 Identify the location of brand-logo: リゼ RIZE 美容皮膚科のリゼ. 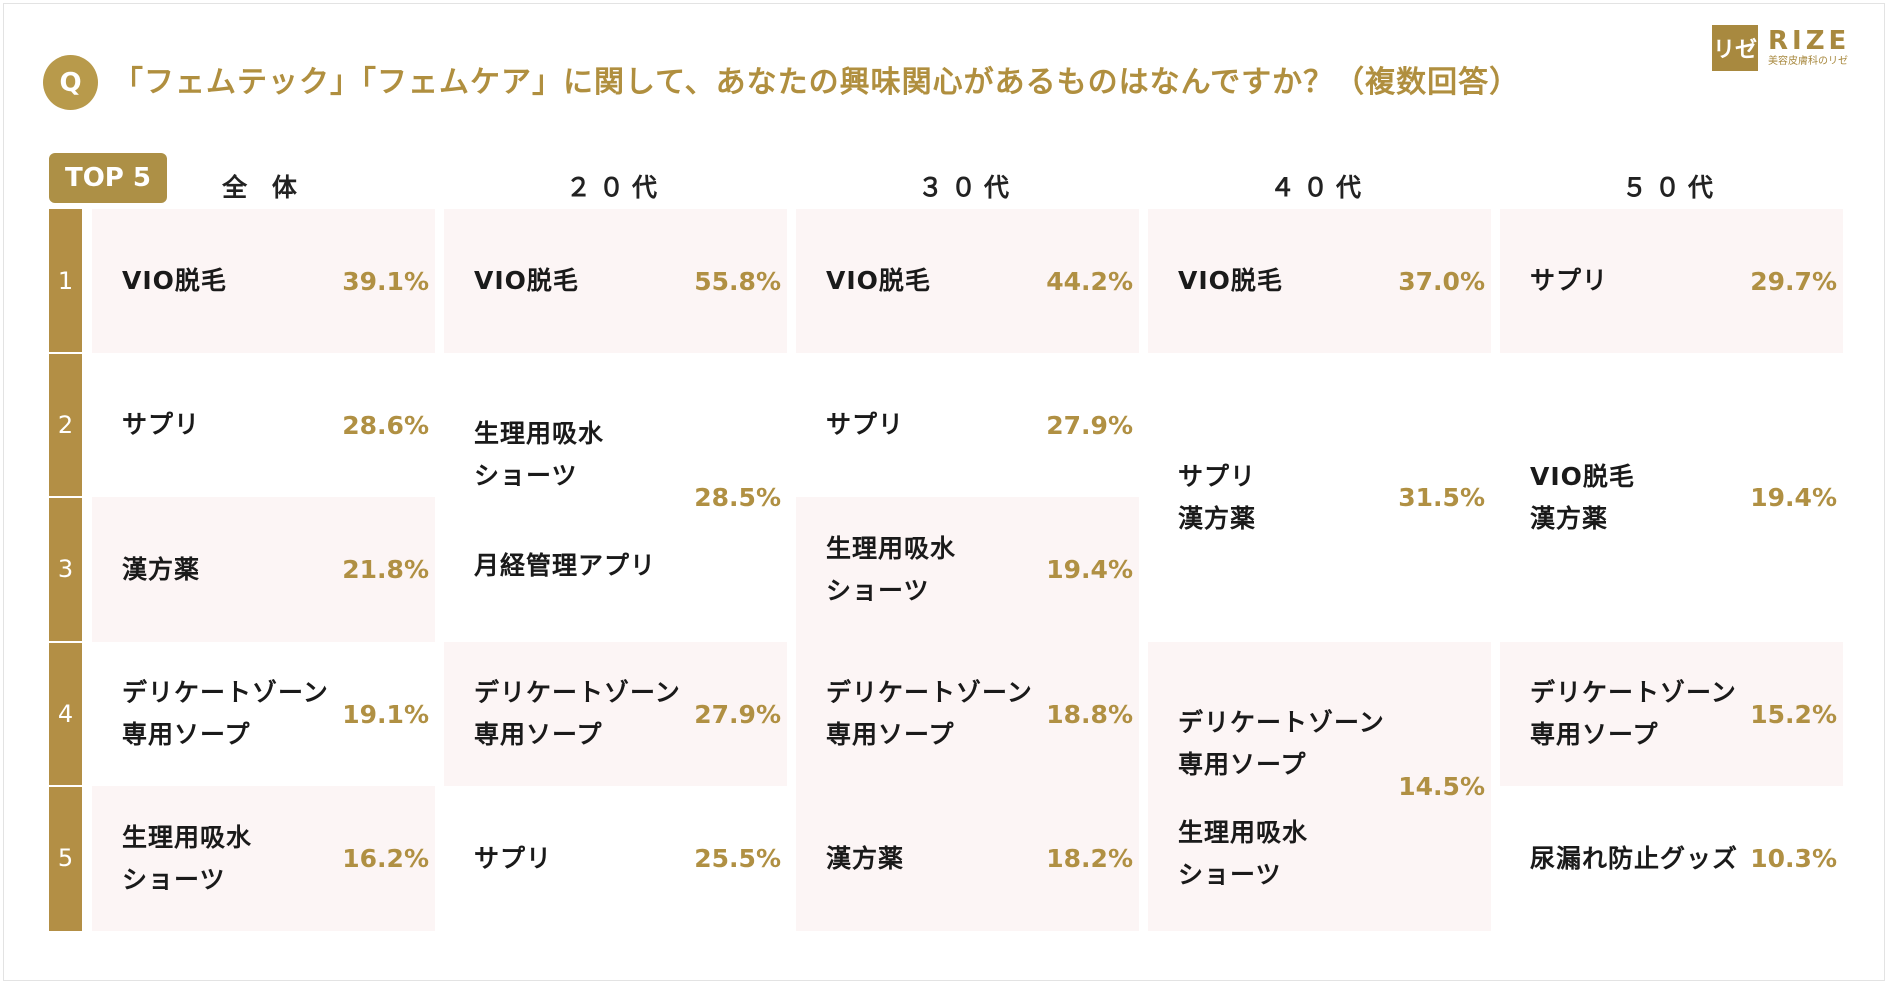
(1781, 48).